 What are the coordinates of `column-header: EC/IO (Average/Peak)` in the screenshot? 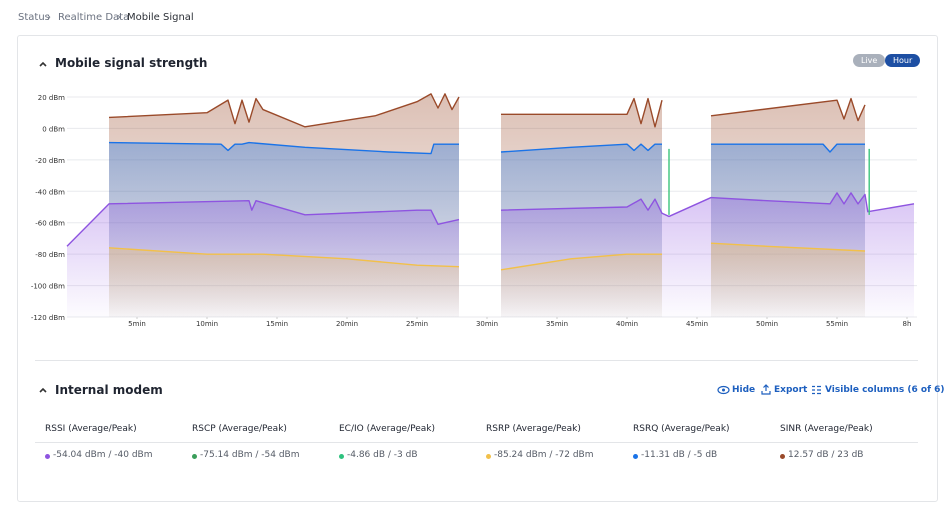 It's located at (387, 429).